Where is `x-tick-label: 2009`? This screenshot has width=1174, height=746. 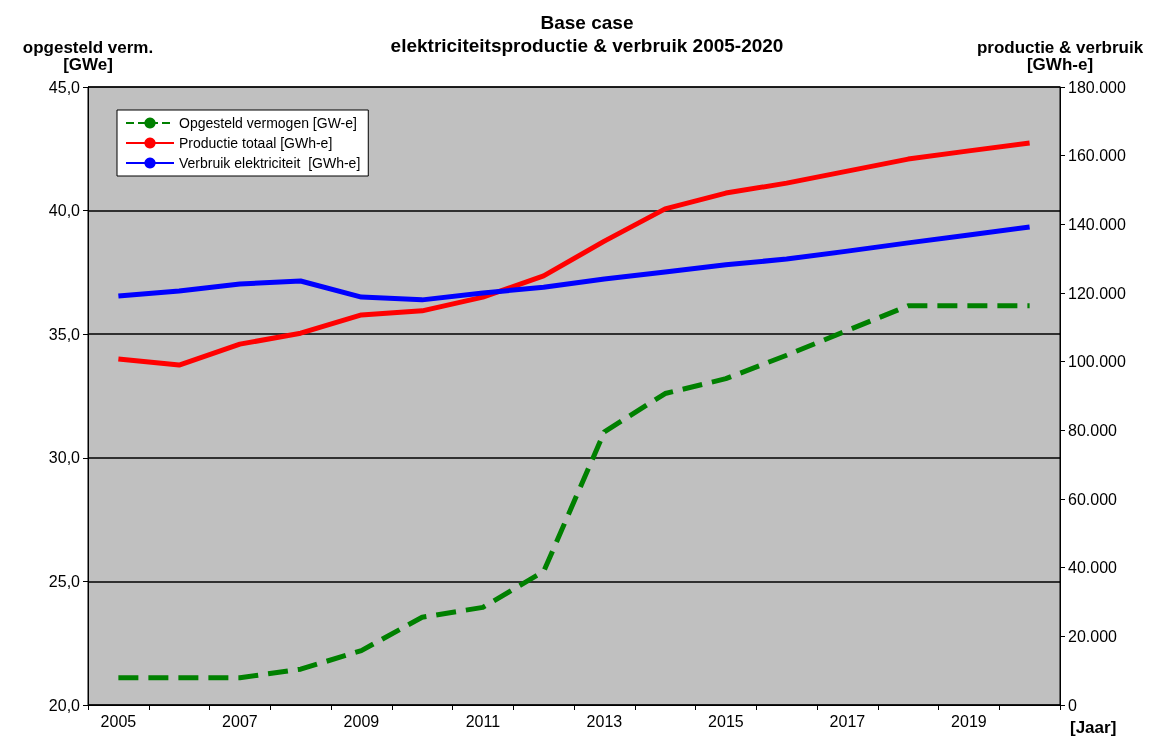 x-tick-label: 2009 is located at coordinates (361, 721).